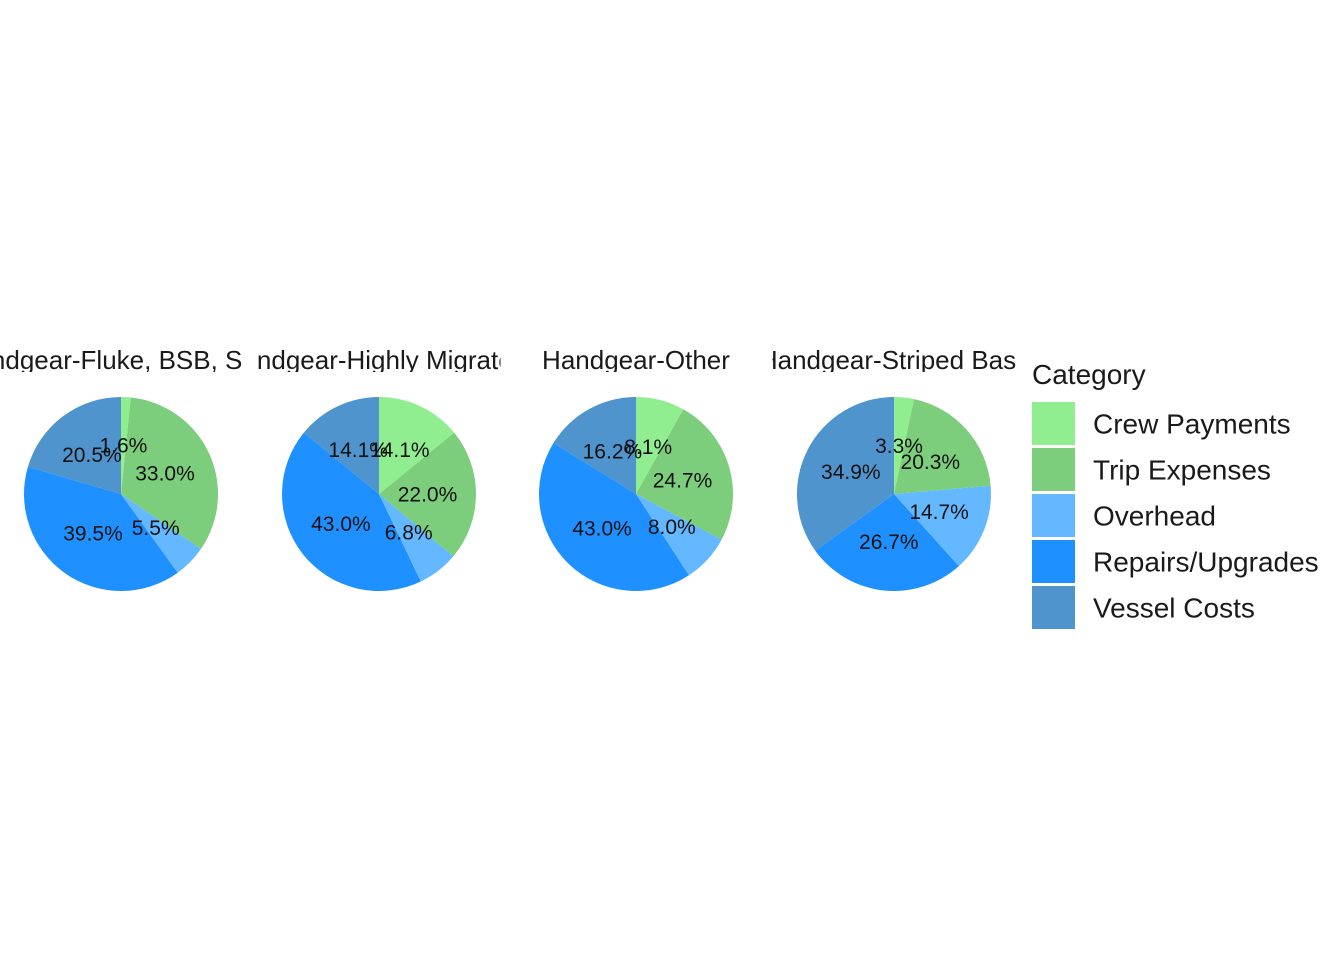  I want to click on legend-label-2: Trip Expenses, so click(1182, 470).